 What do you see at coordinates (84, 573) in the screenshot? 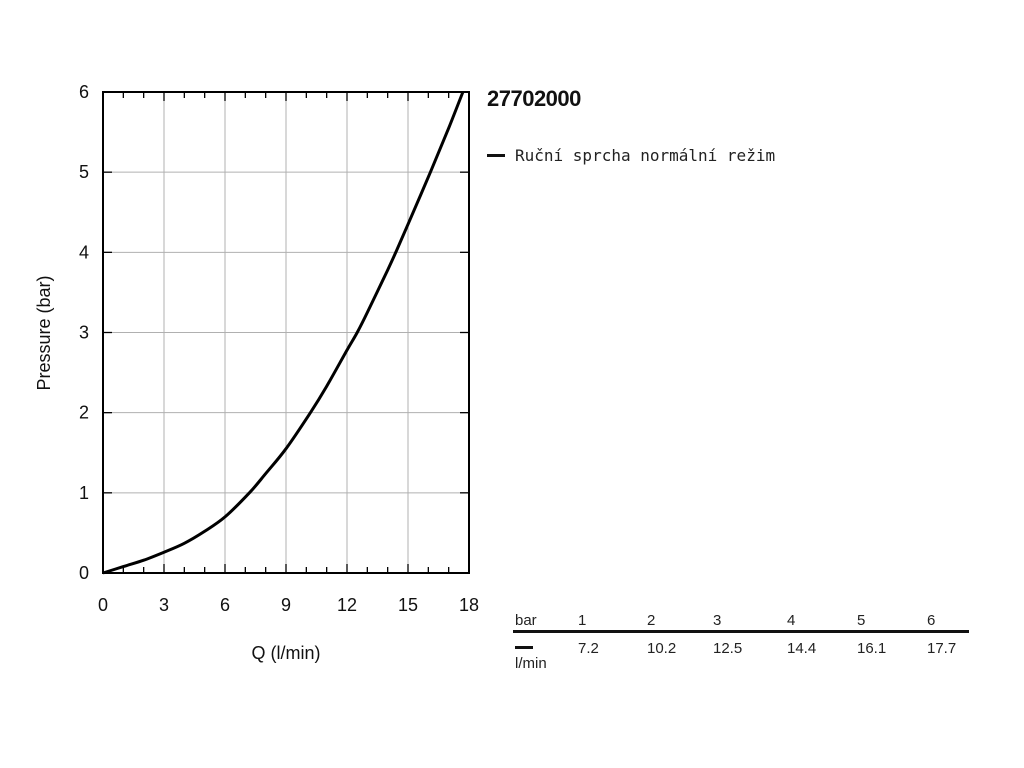
I see `y-tick-label: 0` at bounding box center [84, 573].